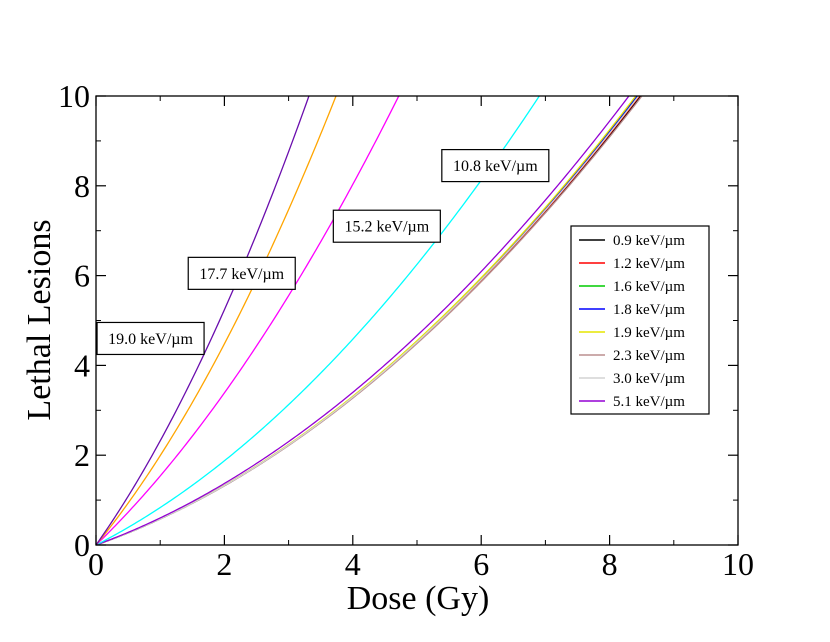 Image resolution: width=830 pixels, height=642 pixels. I want to click on curve-label-text: 10.8 keV/µm, so click(495, 166).